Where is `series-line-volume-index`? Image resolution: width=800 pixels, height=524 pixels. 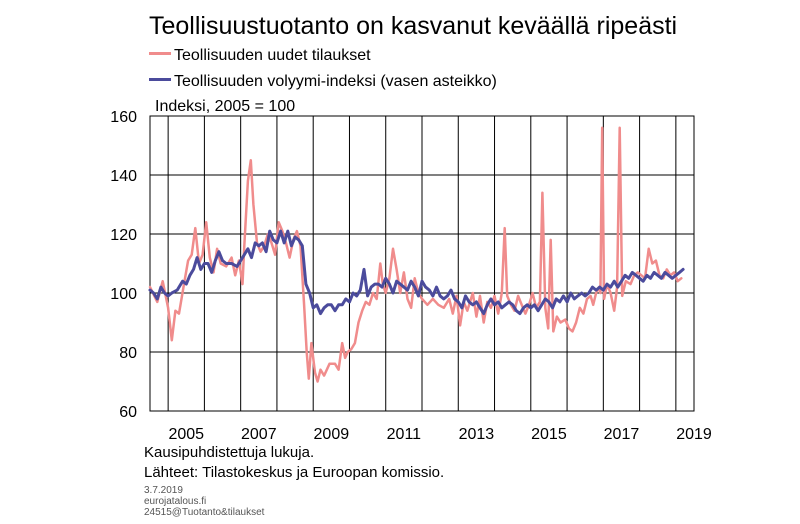 series-line-volume-index is located at coordinates (416, 272).